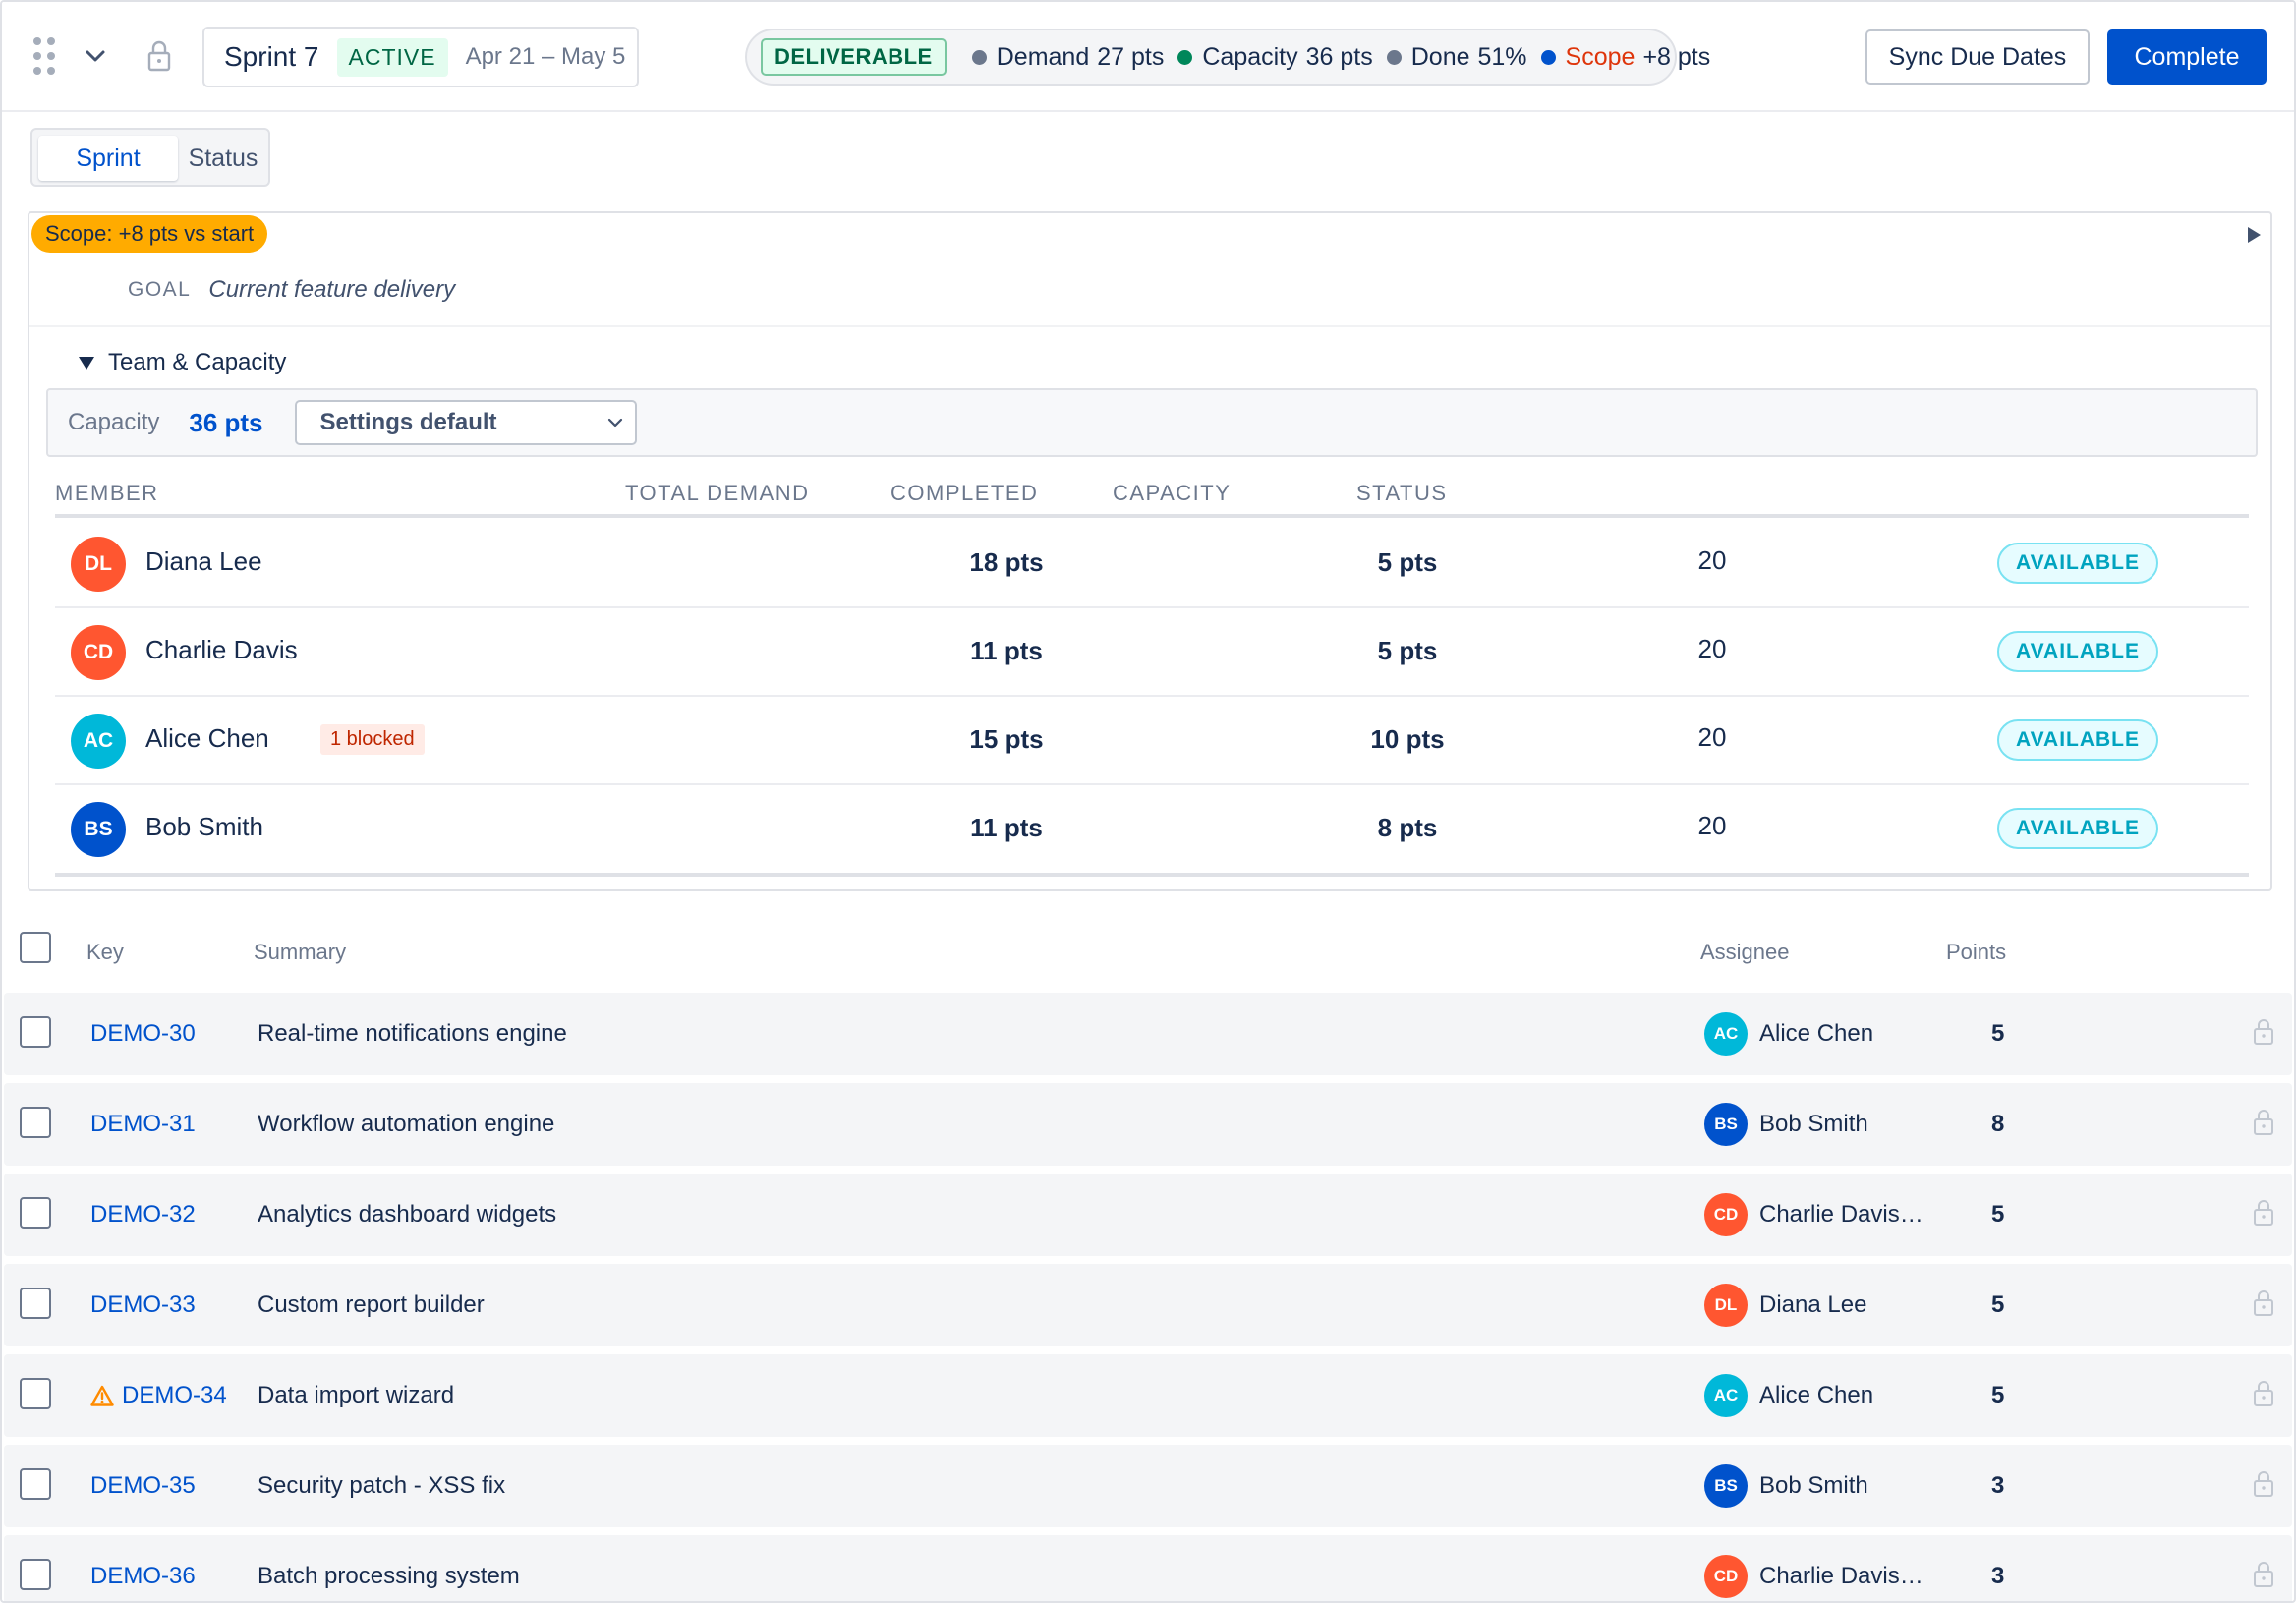 The width and height of the screenshot is (2296, 1603). What do you see at coordinates (413, 1033) in the screenshot?
I see `issue-summary: Real-time notifications engine` at bounding box center [413, 1033].